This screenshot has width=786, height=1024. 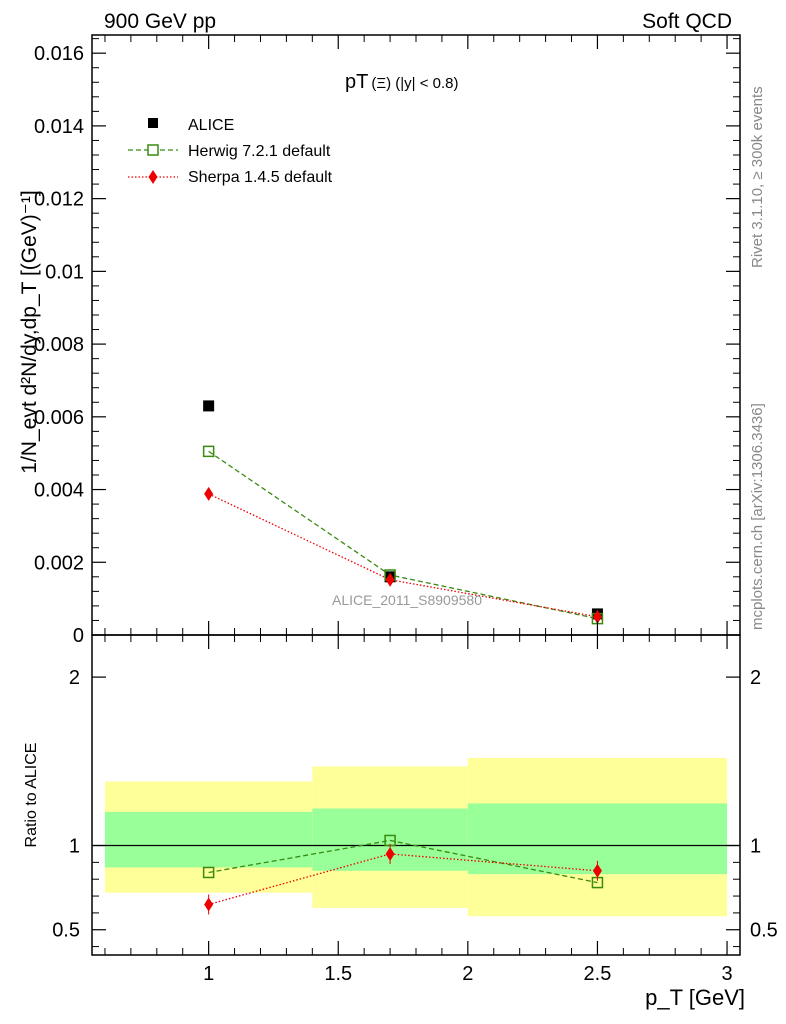 I want to click on legend-label-alice: ALICE, so click(x=211, y=125).